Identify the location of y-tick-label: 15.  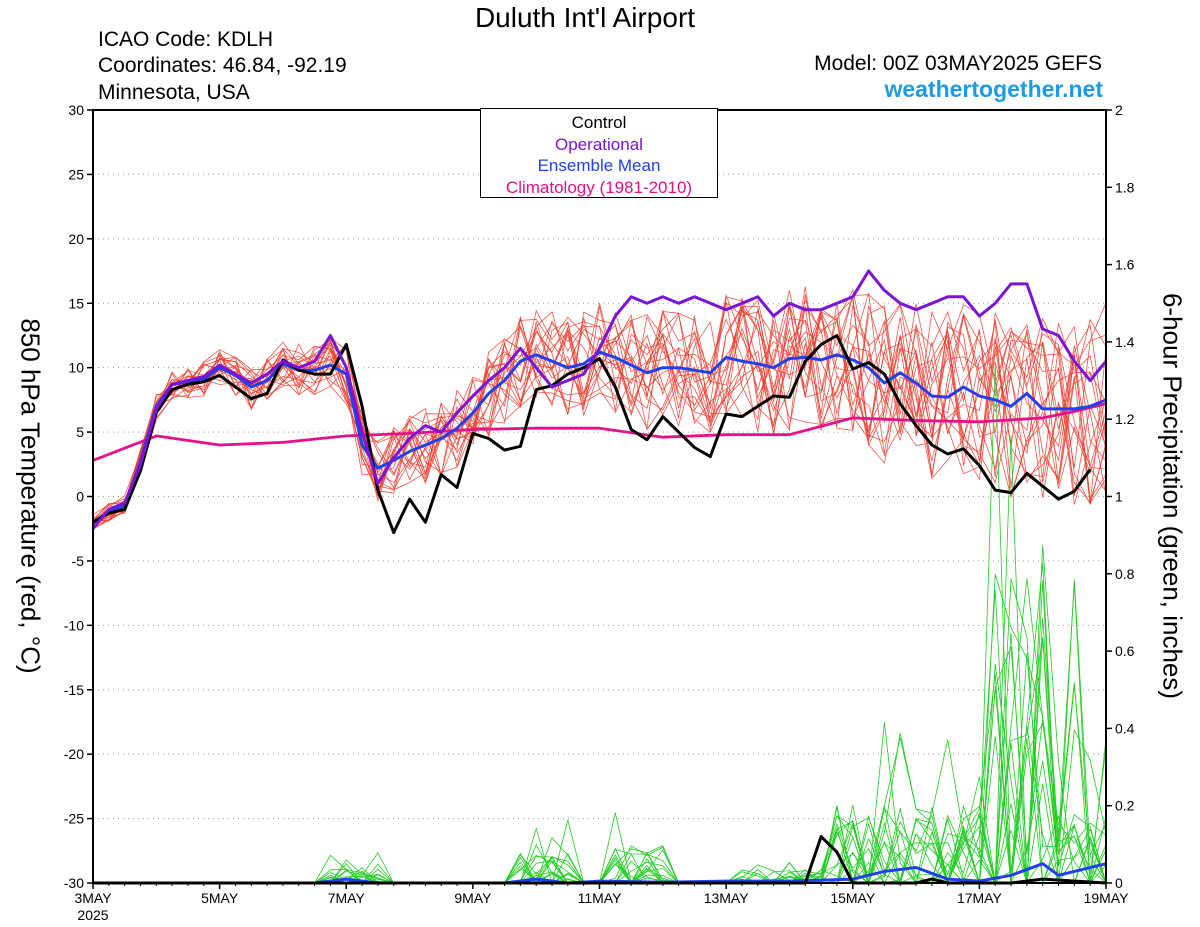
(76, 303).